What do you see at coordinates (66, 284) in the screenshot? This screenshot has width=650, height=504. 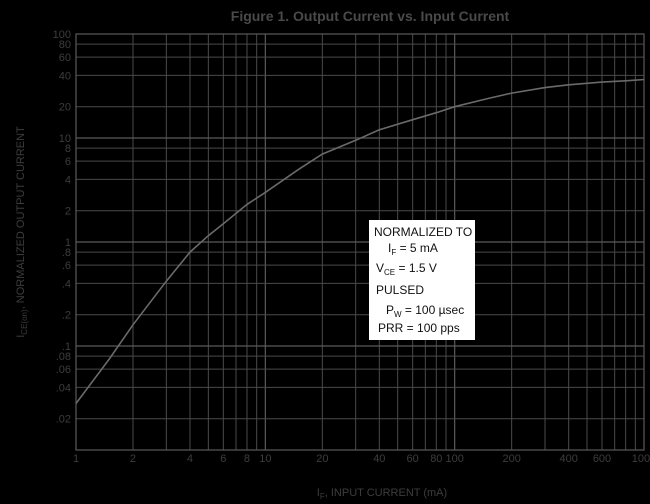 I see `y-tick-label: .4` at bounding box center [66, 284].